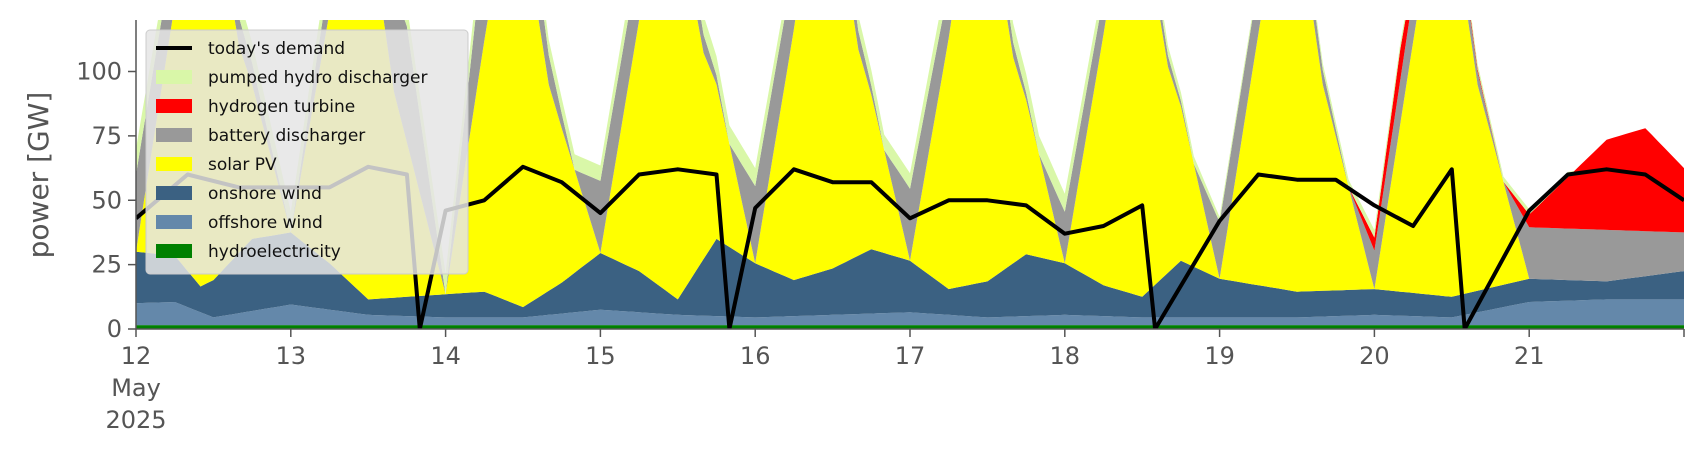  What do you see at coordinates (1065, 356) in the screenshot?
I see `x-tick-label: 18` at bounding box center [1065, 356].